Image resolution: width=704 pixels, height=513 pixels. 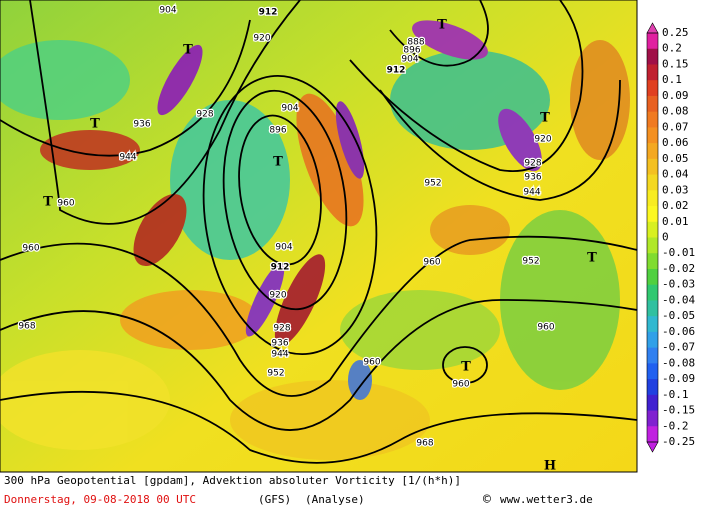 What do you see at coordinates (675, 158) in the screenshot?
I see `colorbar-label: 0.05` at bounding box center [675, 158].